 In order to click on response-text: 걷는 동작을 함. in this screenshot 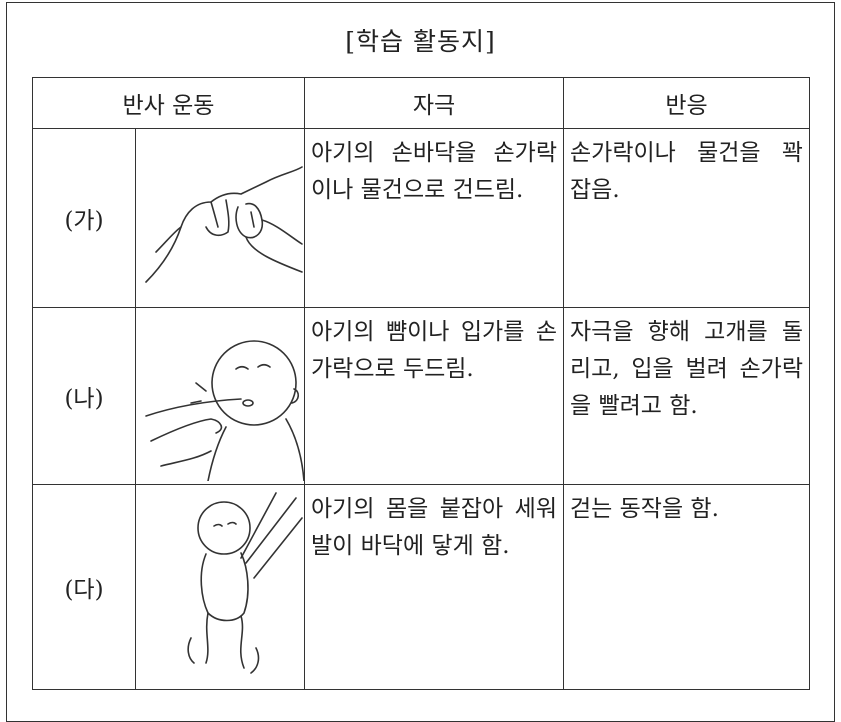, I will do `click(686, 587)`.